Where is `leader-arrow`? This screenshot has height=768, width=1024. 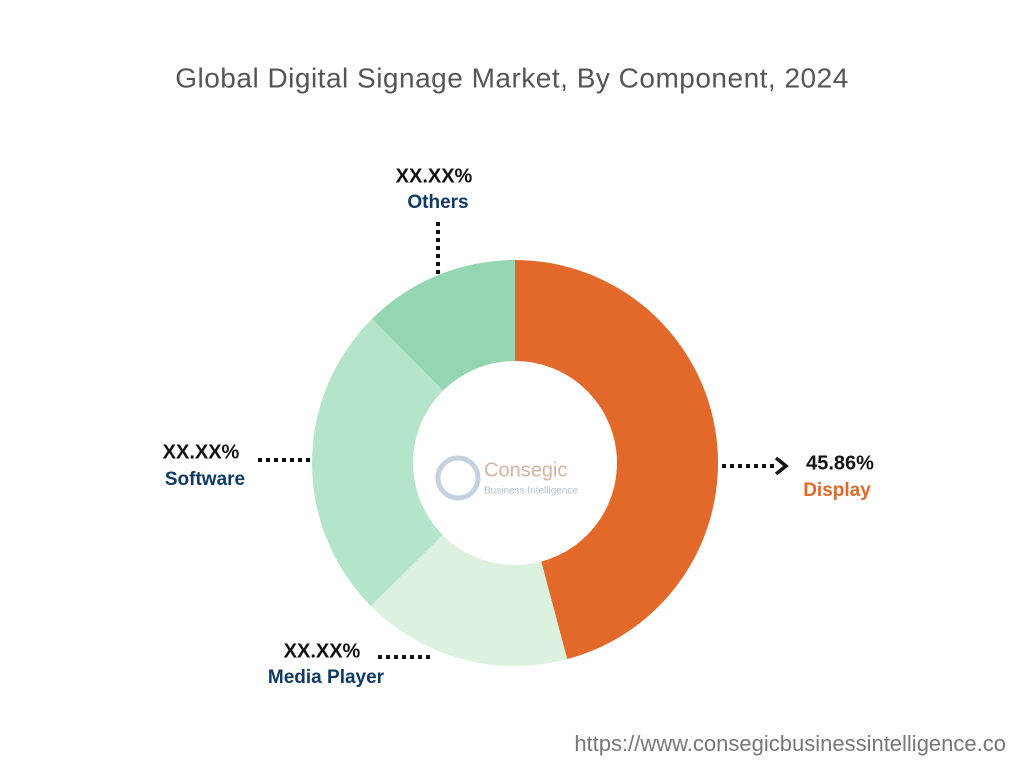 leader-arrow is located at coordinates (781, 466).